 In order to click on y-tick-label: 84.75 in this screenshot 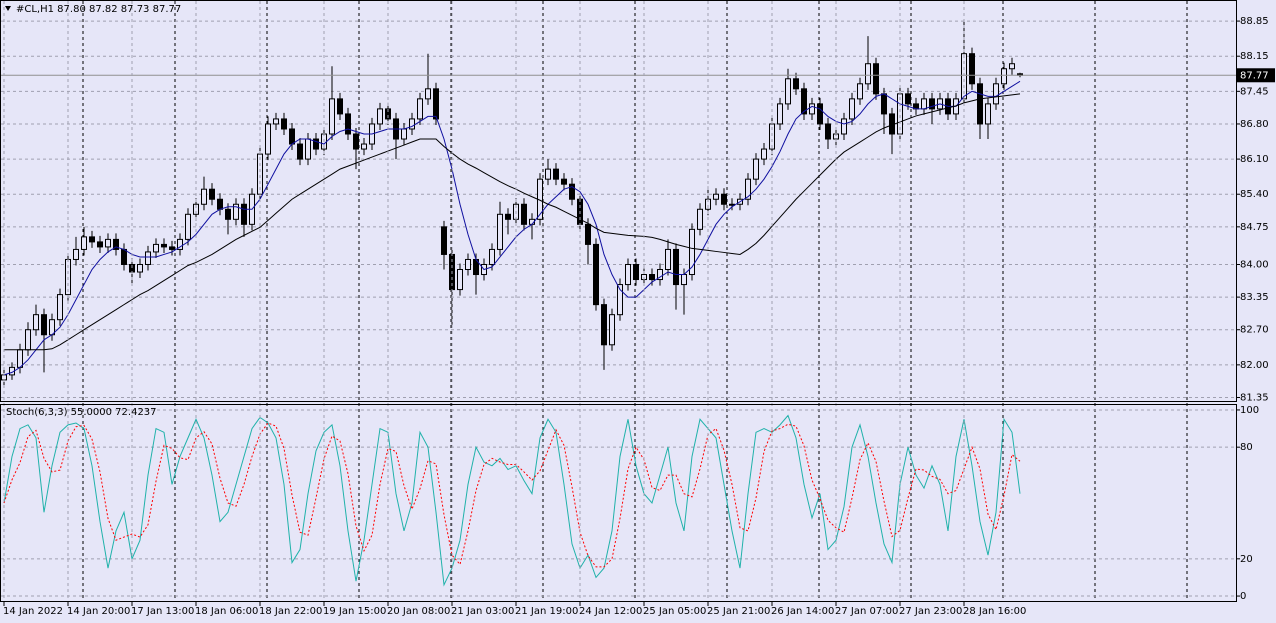, I will do `click(1254, 227)`.